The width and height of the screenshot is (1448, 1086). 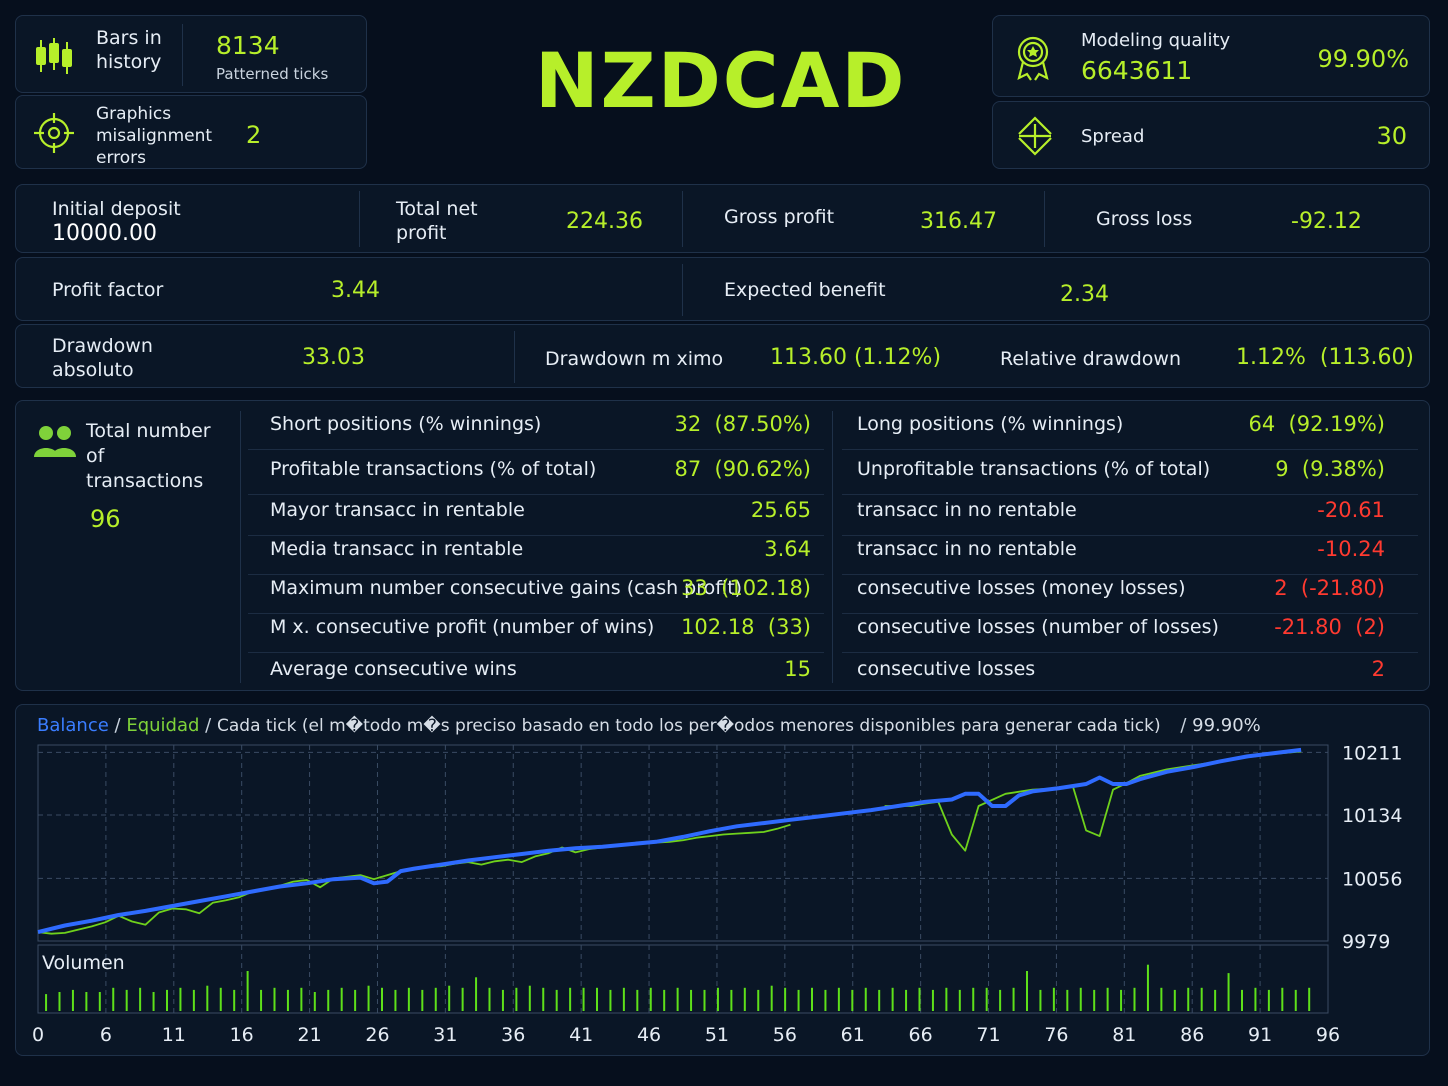 I want to click on total-transactions-label: Total number of transactions, so click(x=148, y=456).